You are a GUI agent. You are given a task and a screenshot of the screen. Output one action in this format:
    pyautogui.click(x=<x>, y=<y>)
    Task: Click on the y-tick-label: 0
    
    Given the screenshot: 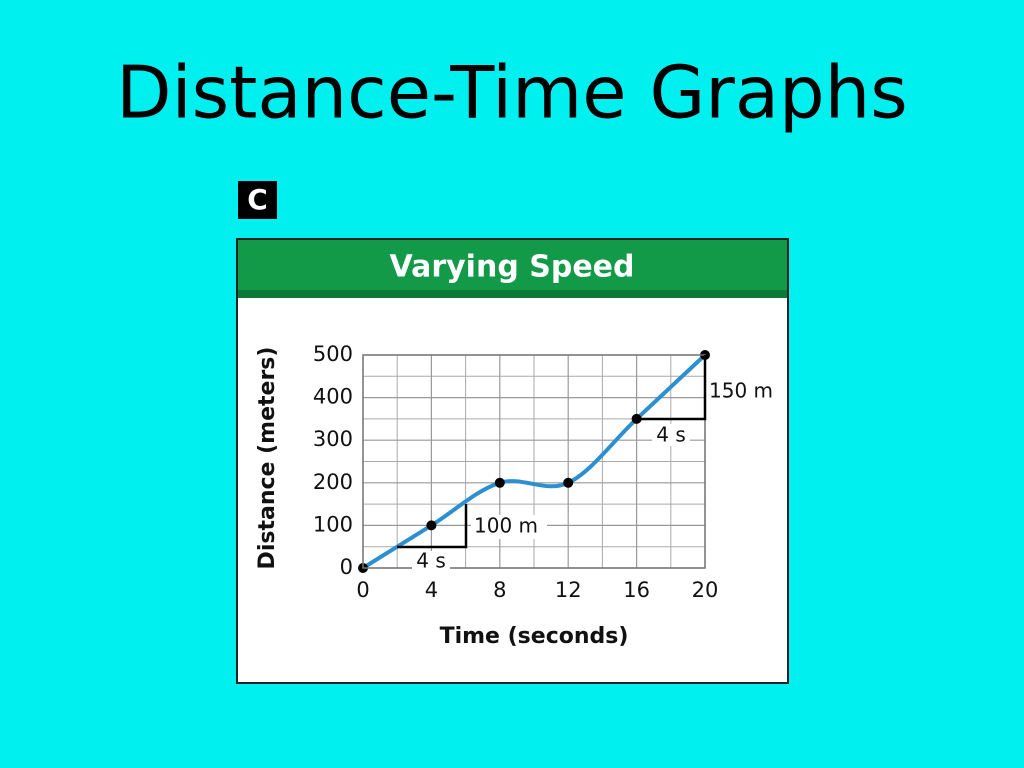 What is the action you would take?
    pyautogui.click(x=346, y=567)
    